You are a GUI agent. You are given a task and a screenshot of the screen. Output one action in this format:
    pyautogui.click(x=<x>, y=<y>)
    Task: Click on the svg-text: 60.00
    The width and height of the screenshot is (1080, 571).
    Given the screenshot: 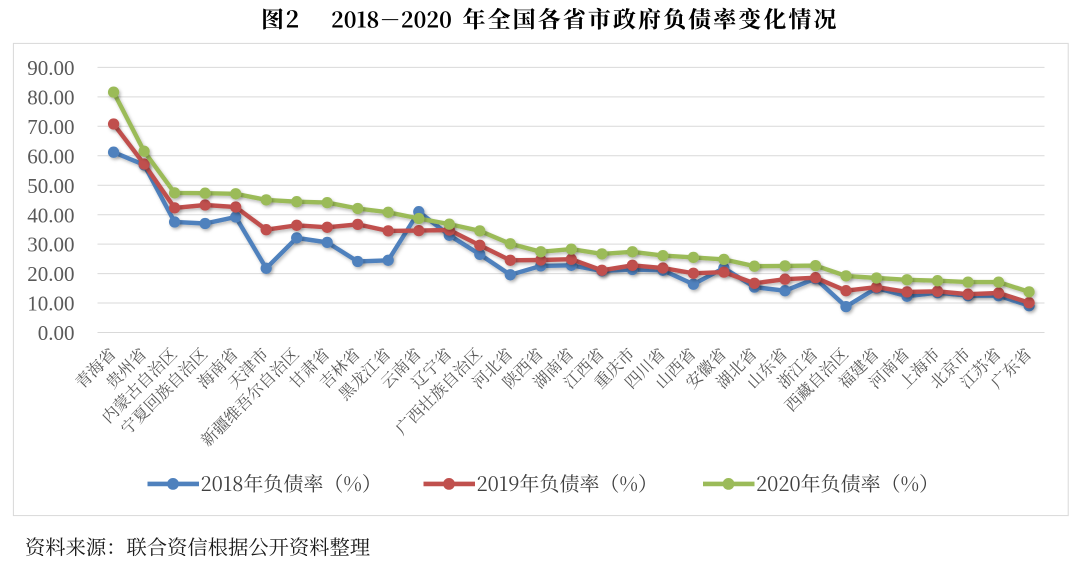 What is the action you would take?
    pyautogui.click(x=50, y=156)
    